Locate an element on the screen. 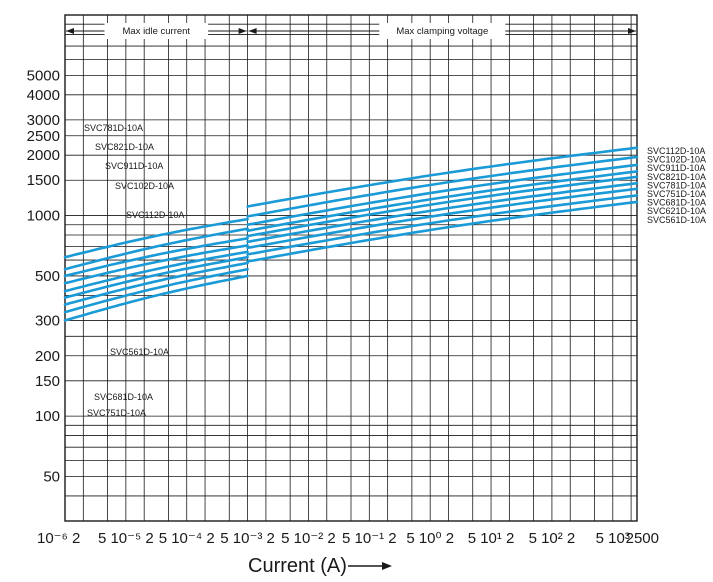 The width and height of the screenshot is (713, 582). x-tick-label: 5 10² 2 is located at coordinates (552, 538).